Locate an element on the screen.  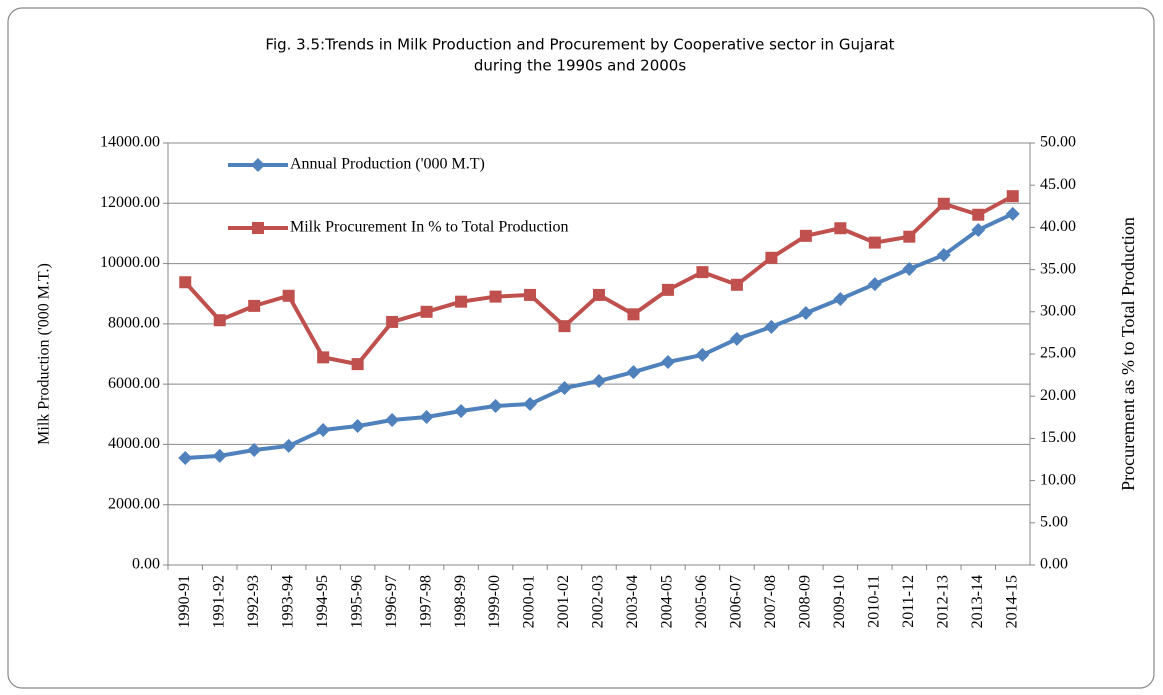
y2-axis-label: Procurement as % to Total Production is located at coordinates (1128, 354).